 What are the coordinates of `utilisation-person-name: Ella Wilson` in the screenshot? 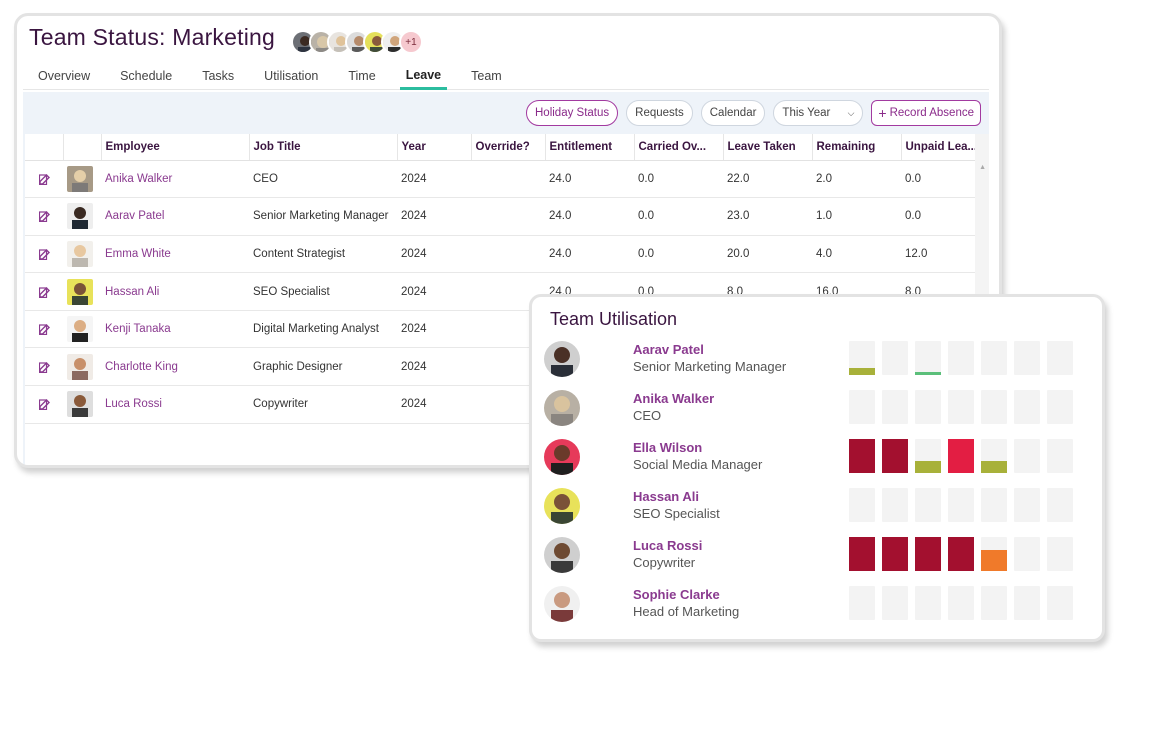 It's located at (668, 447).